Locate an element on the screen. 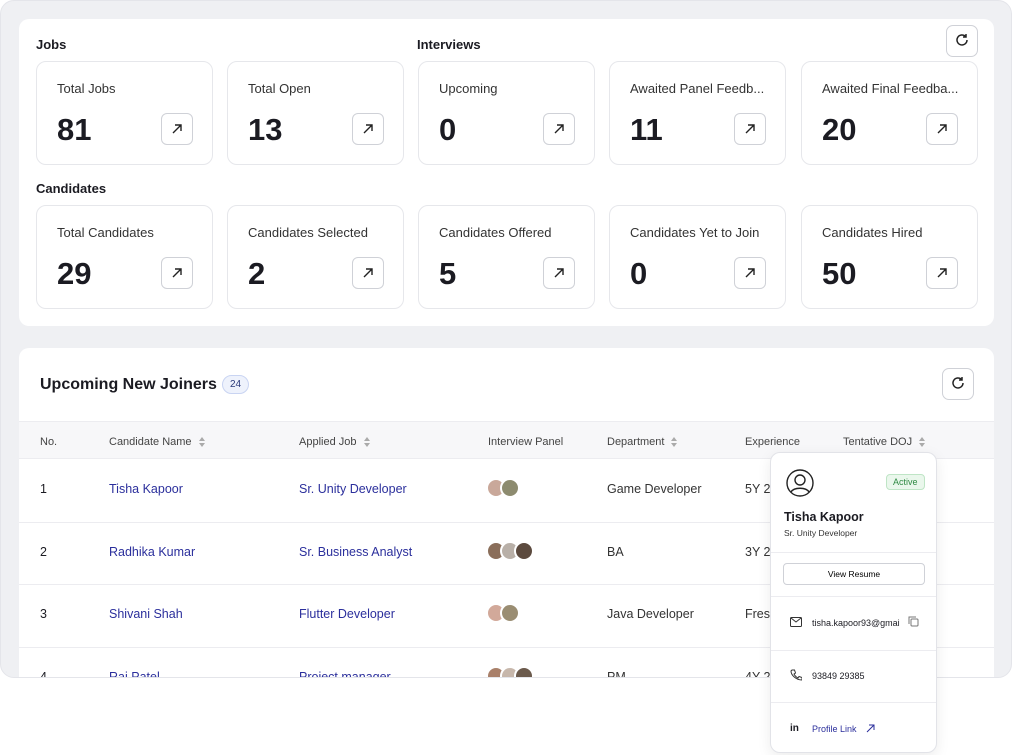 Image resolution: width=1013 pixels, height=755 pixels. candidate-name: Shivani Shah is located at coordinates (146, 614).